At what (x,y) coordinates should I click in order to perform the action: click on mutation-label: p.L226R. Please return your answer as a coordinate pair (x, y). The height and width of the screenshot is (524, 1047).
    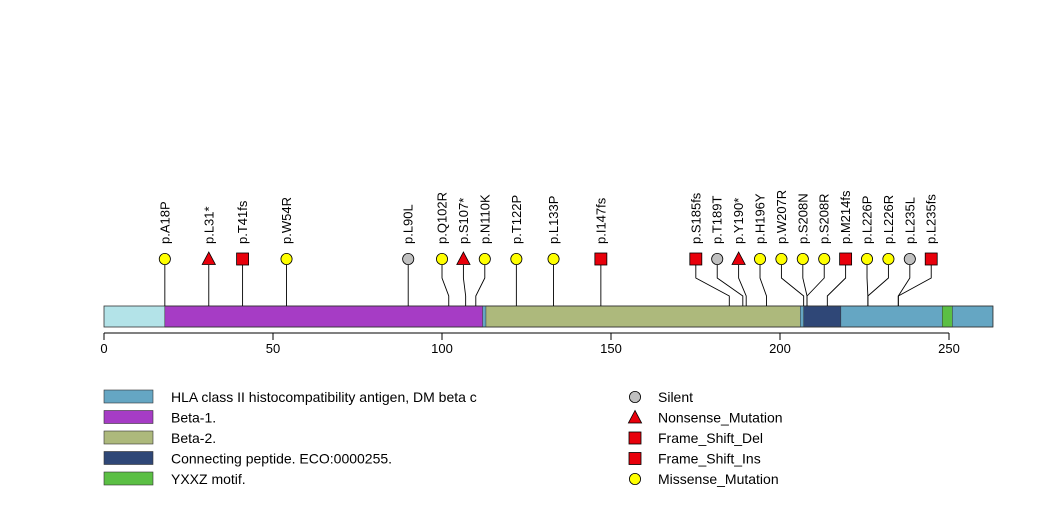
    Looking at the image, I should click on (888, 219).